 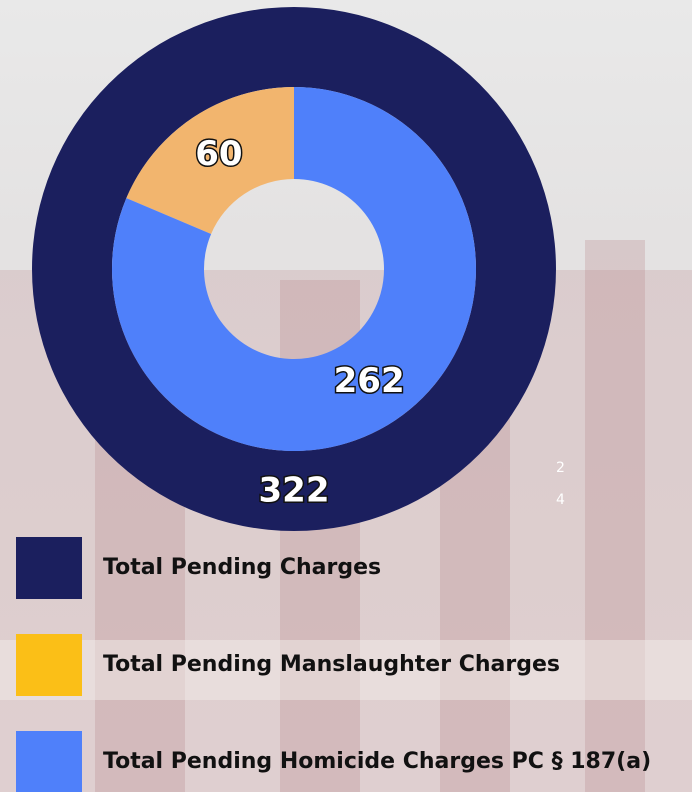 I want to click on annotation: 4, so click(x=560, y=500).